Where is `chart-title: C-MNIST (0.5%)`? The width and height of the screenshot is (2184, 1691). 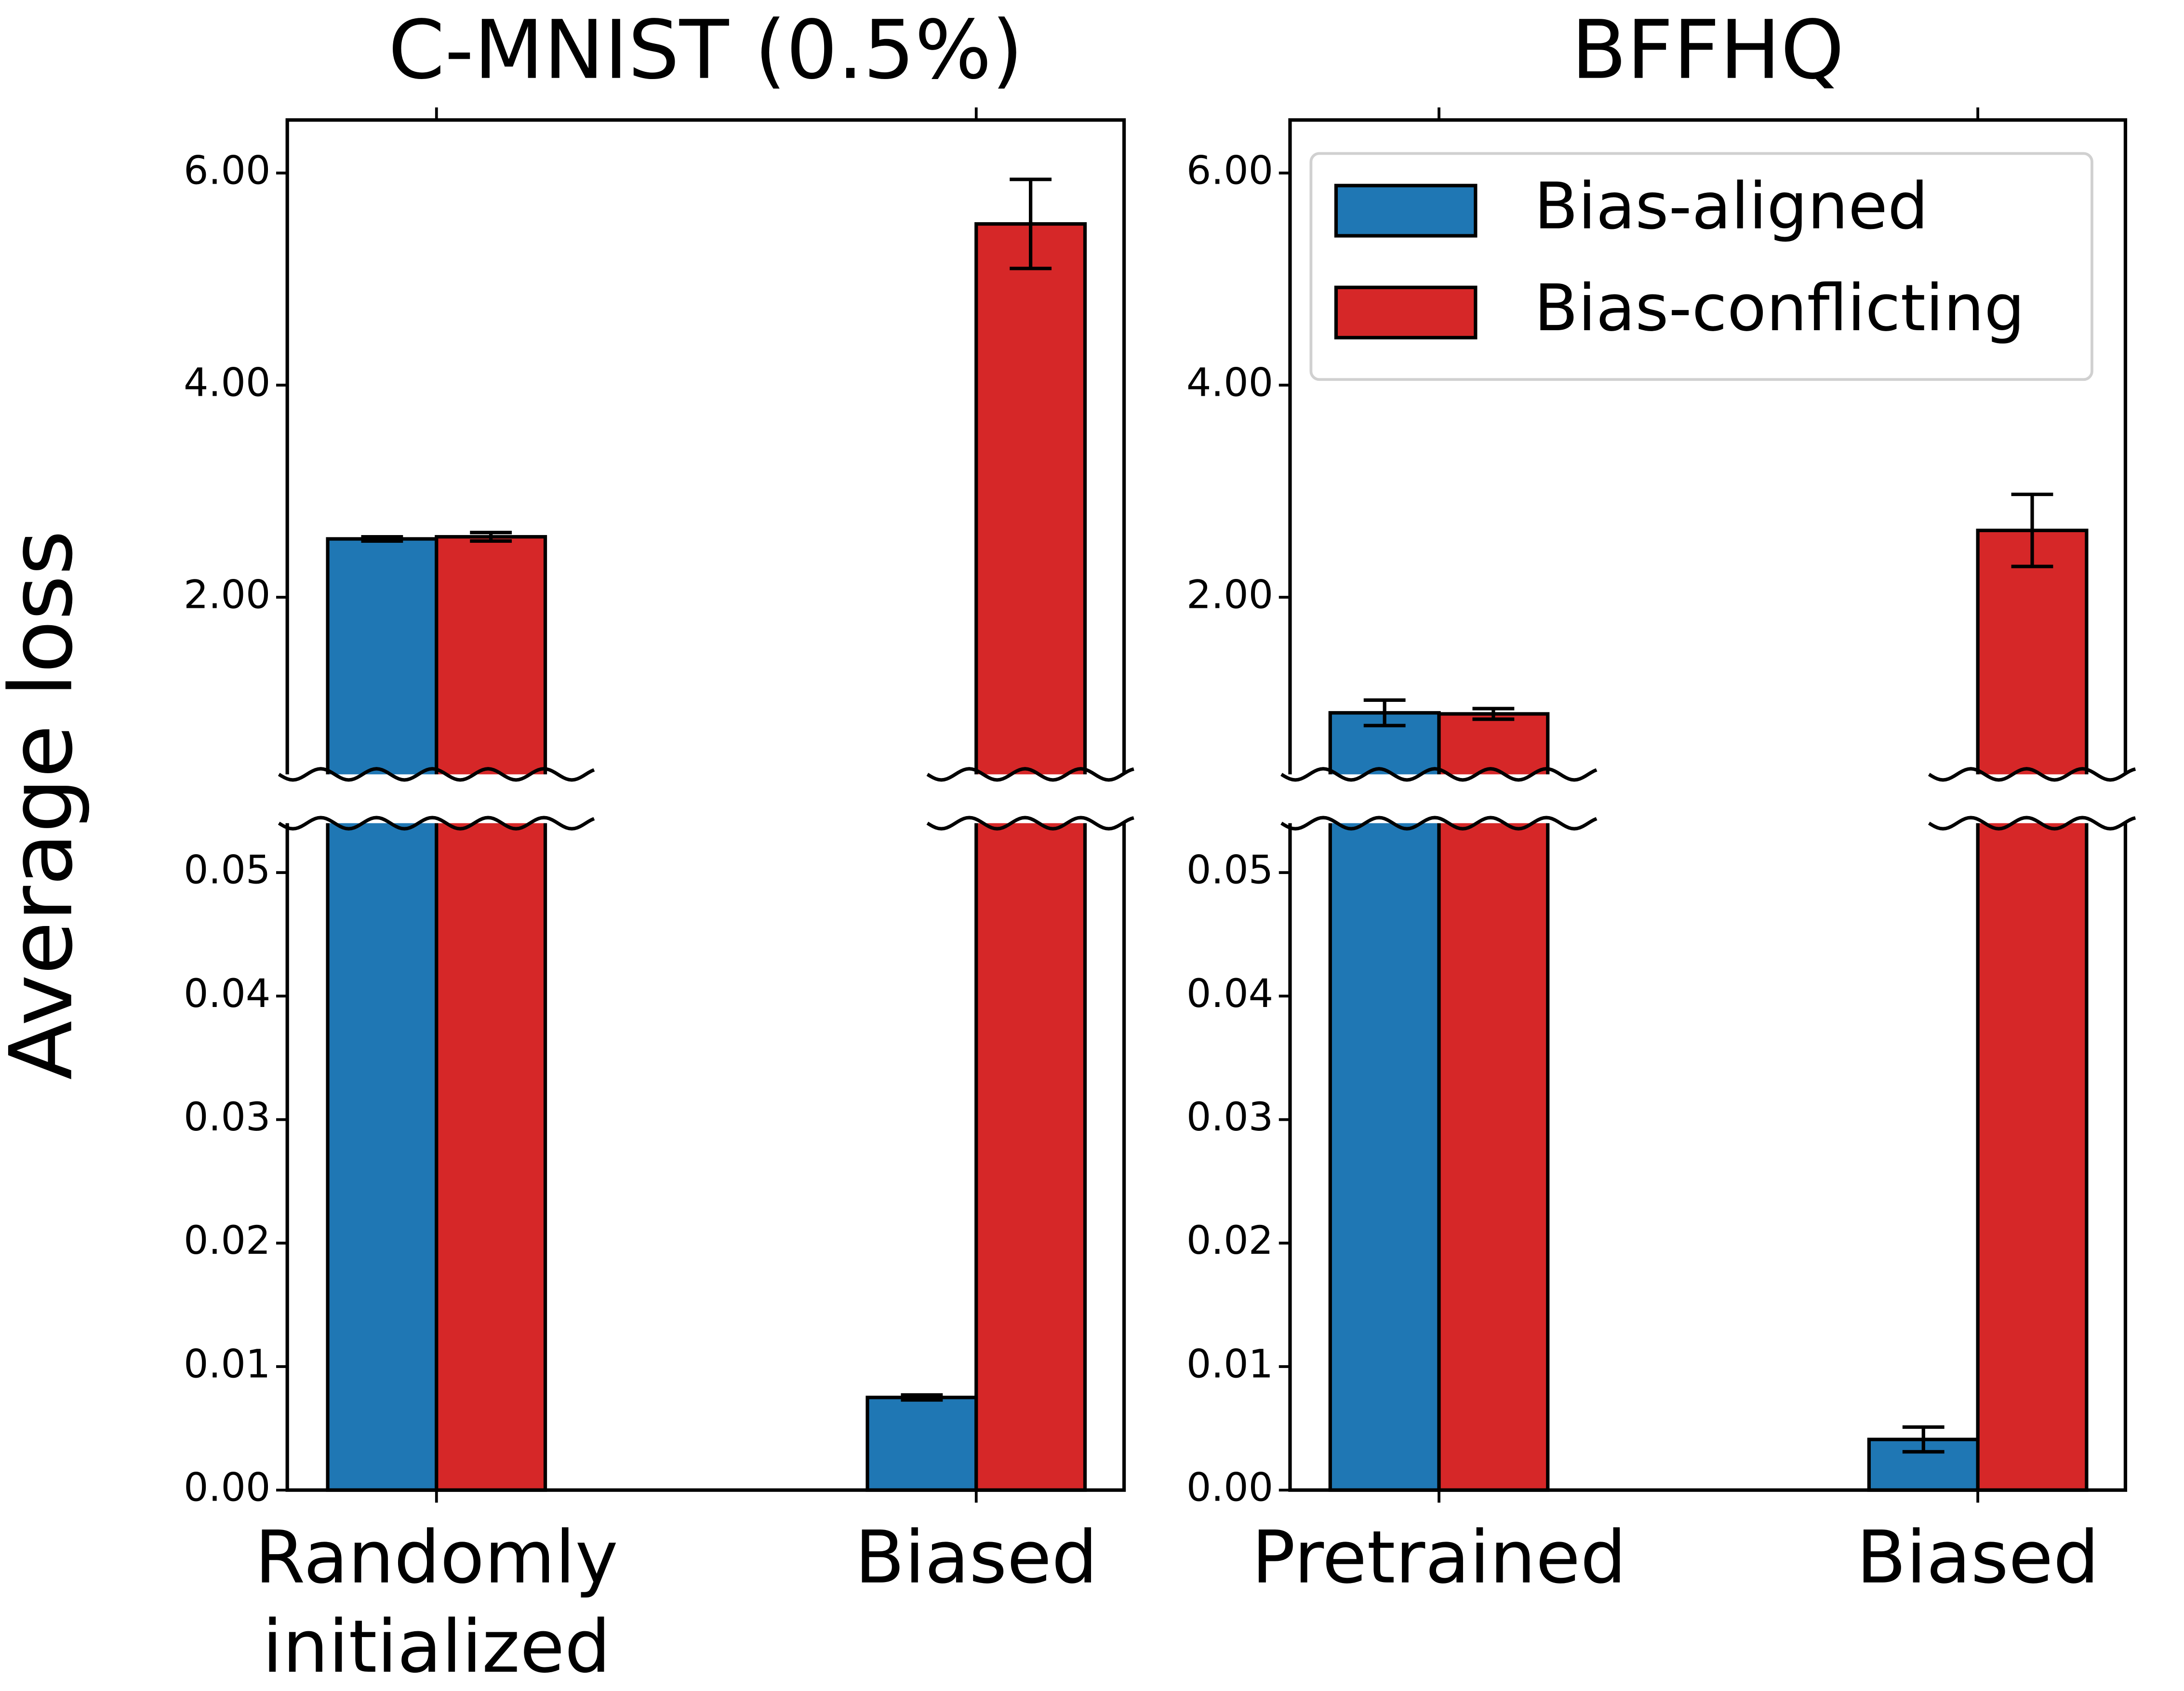 chart-title: C-MNIST (0.5%) is located at coordinates (705, 50).